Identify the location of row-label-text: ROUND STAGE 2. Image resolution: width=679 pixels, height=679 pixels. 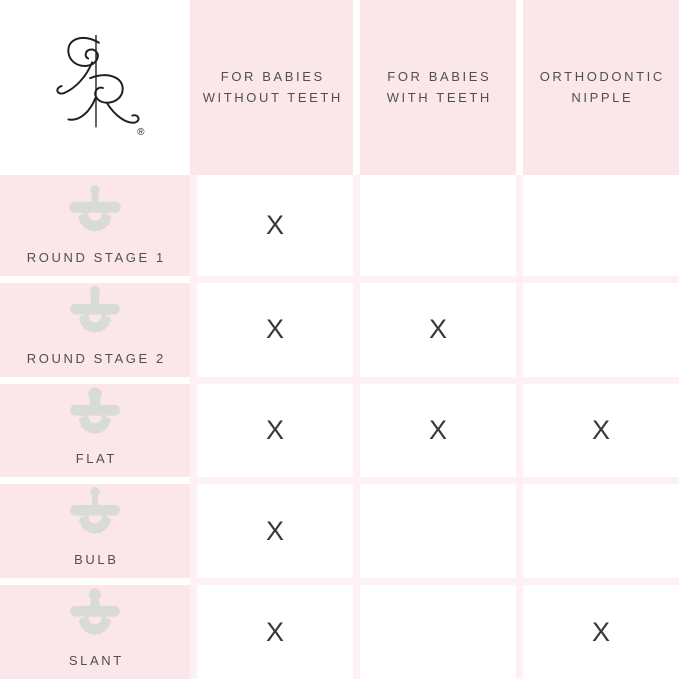
(96, 358).